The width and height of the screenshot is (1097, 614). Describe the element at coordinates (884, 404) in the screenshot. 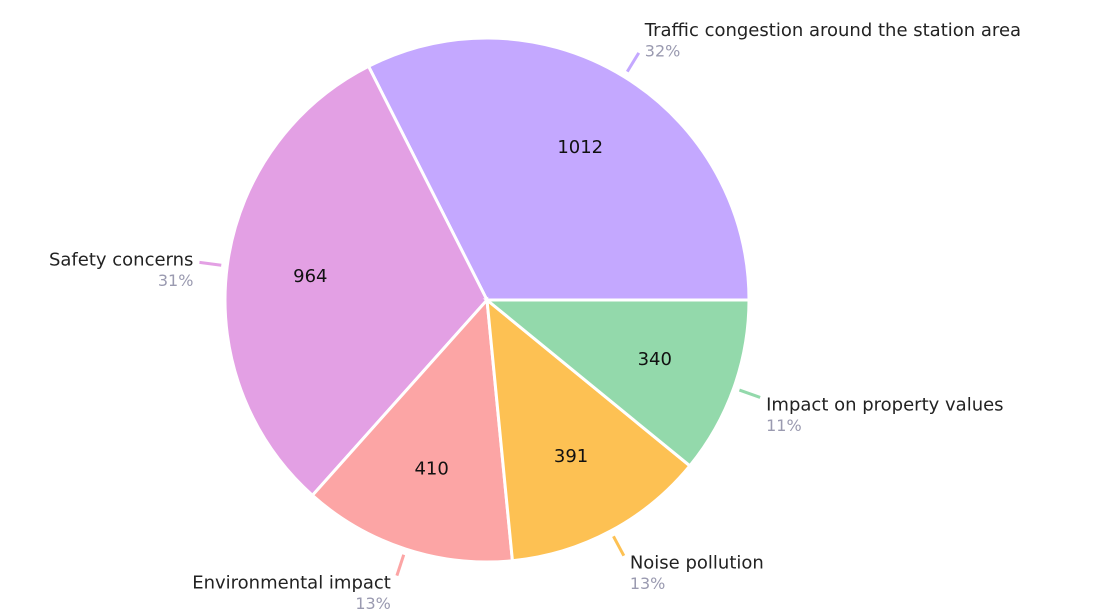

I see `category-label: Impact on property values` at that location.